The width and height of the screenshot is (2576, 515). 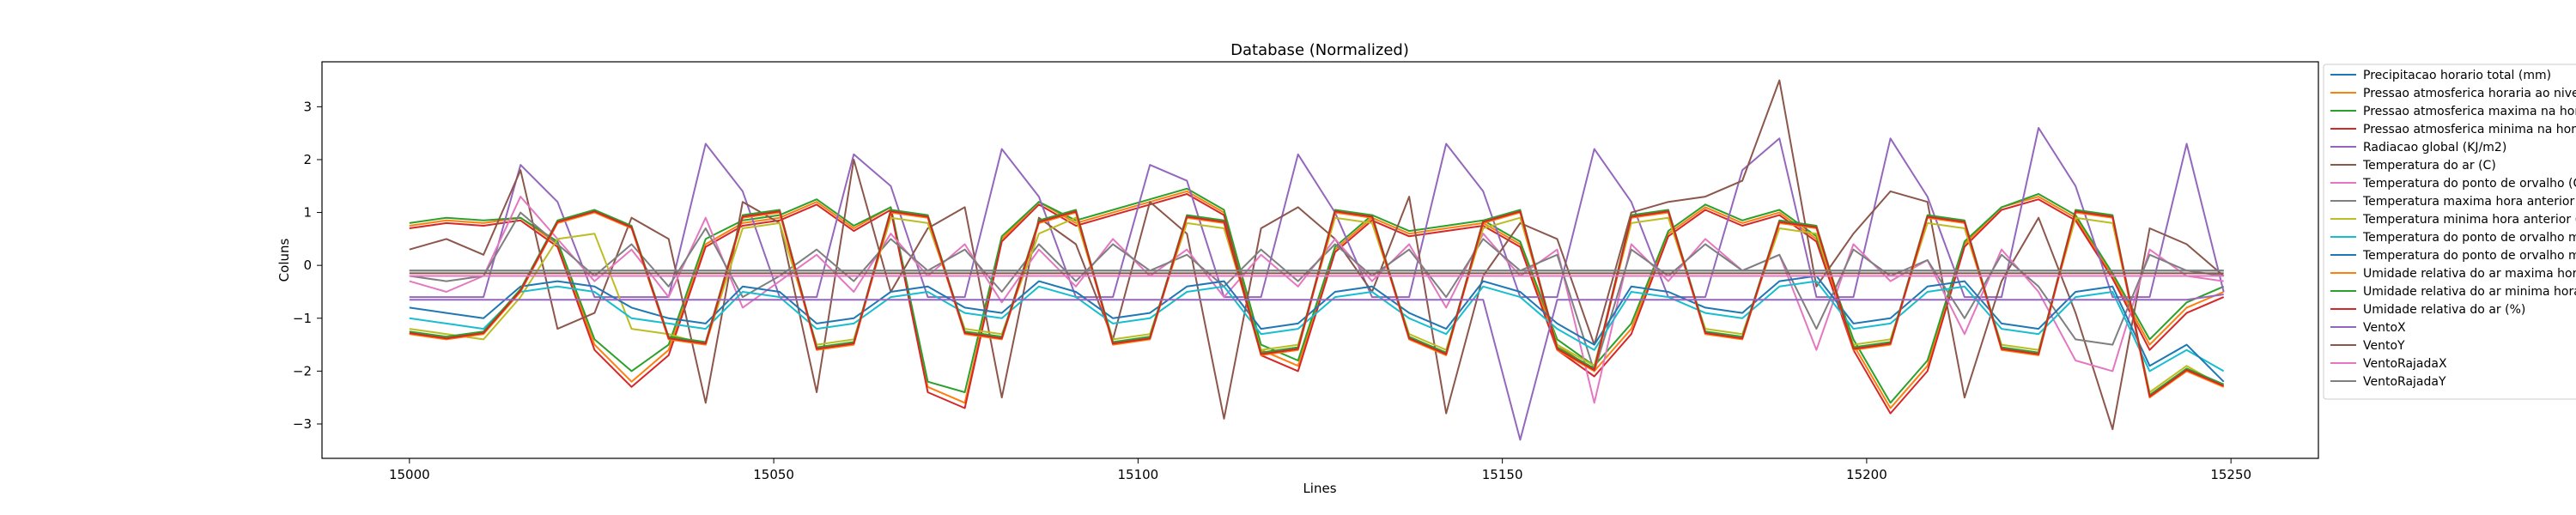 What do you see at coordinates (2384, 346) in the screenshot?
I see `legend-label: VentoY` at bounding box center [2384, 346].